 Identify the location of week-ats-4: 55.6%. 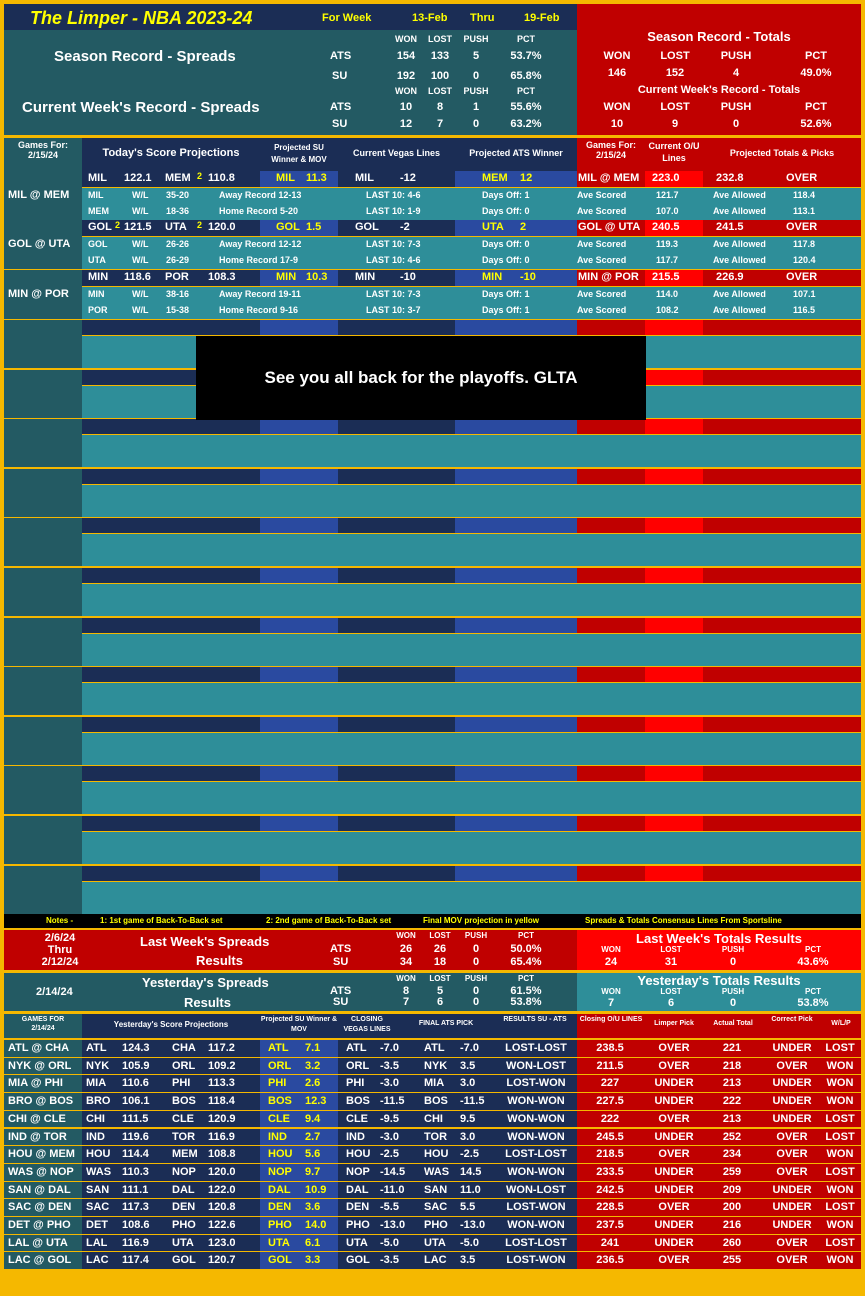
(526, 107).